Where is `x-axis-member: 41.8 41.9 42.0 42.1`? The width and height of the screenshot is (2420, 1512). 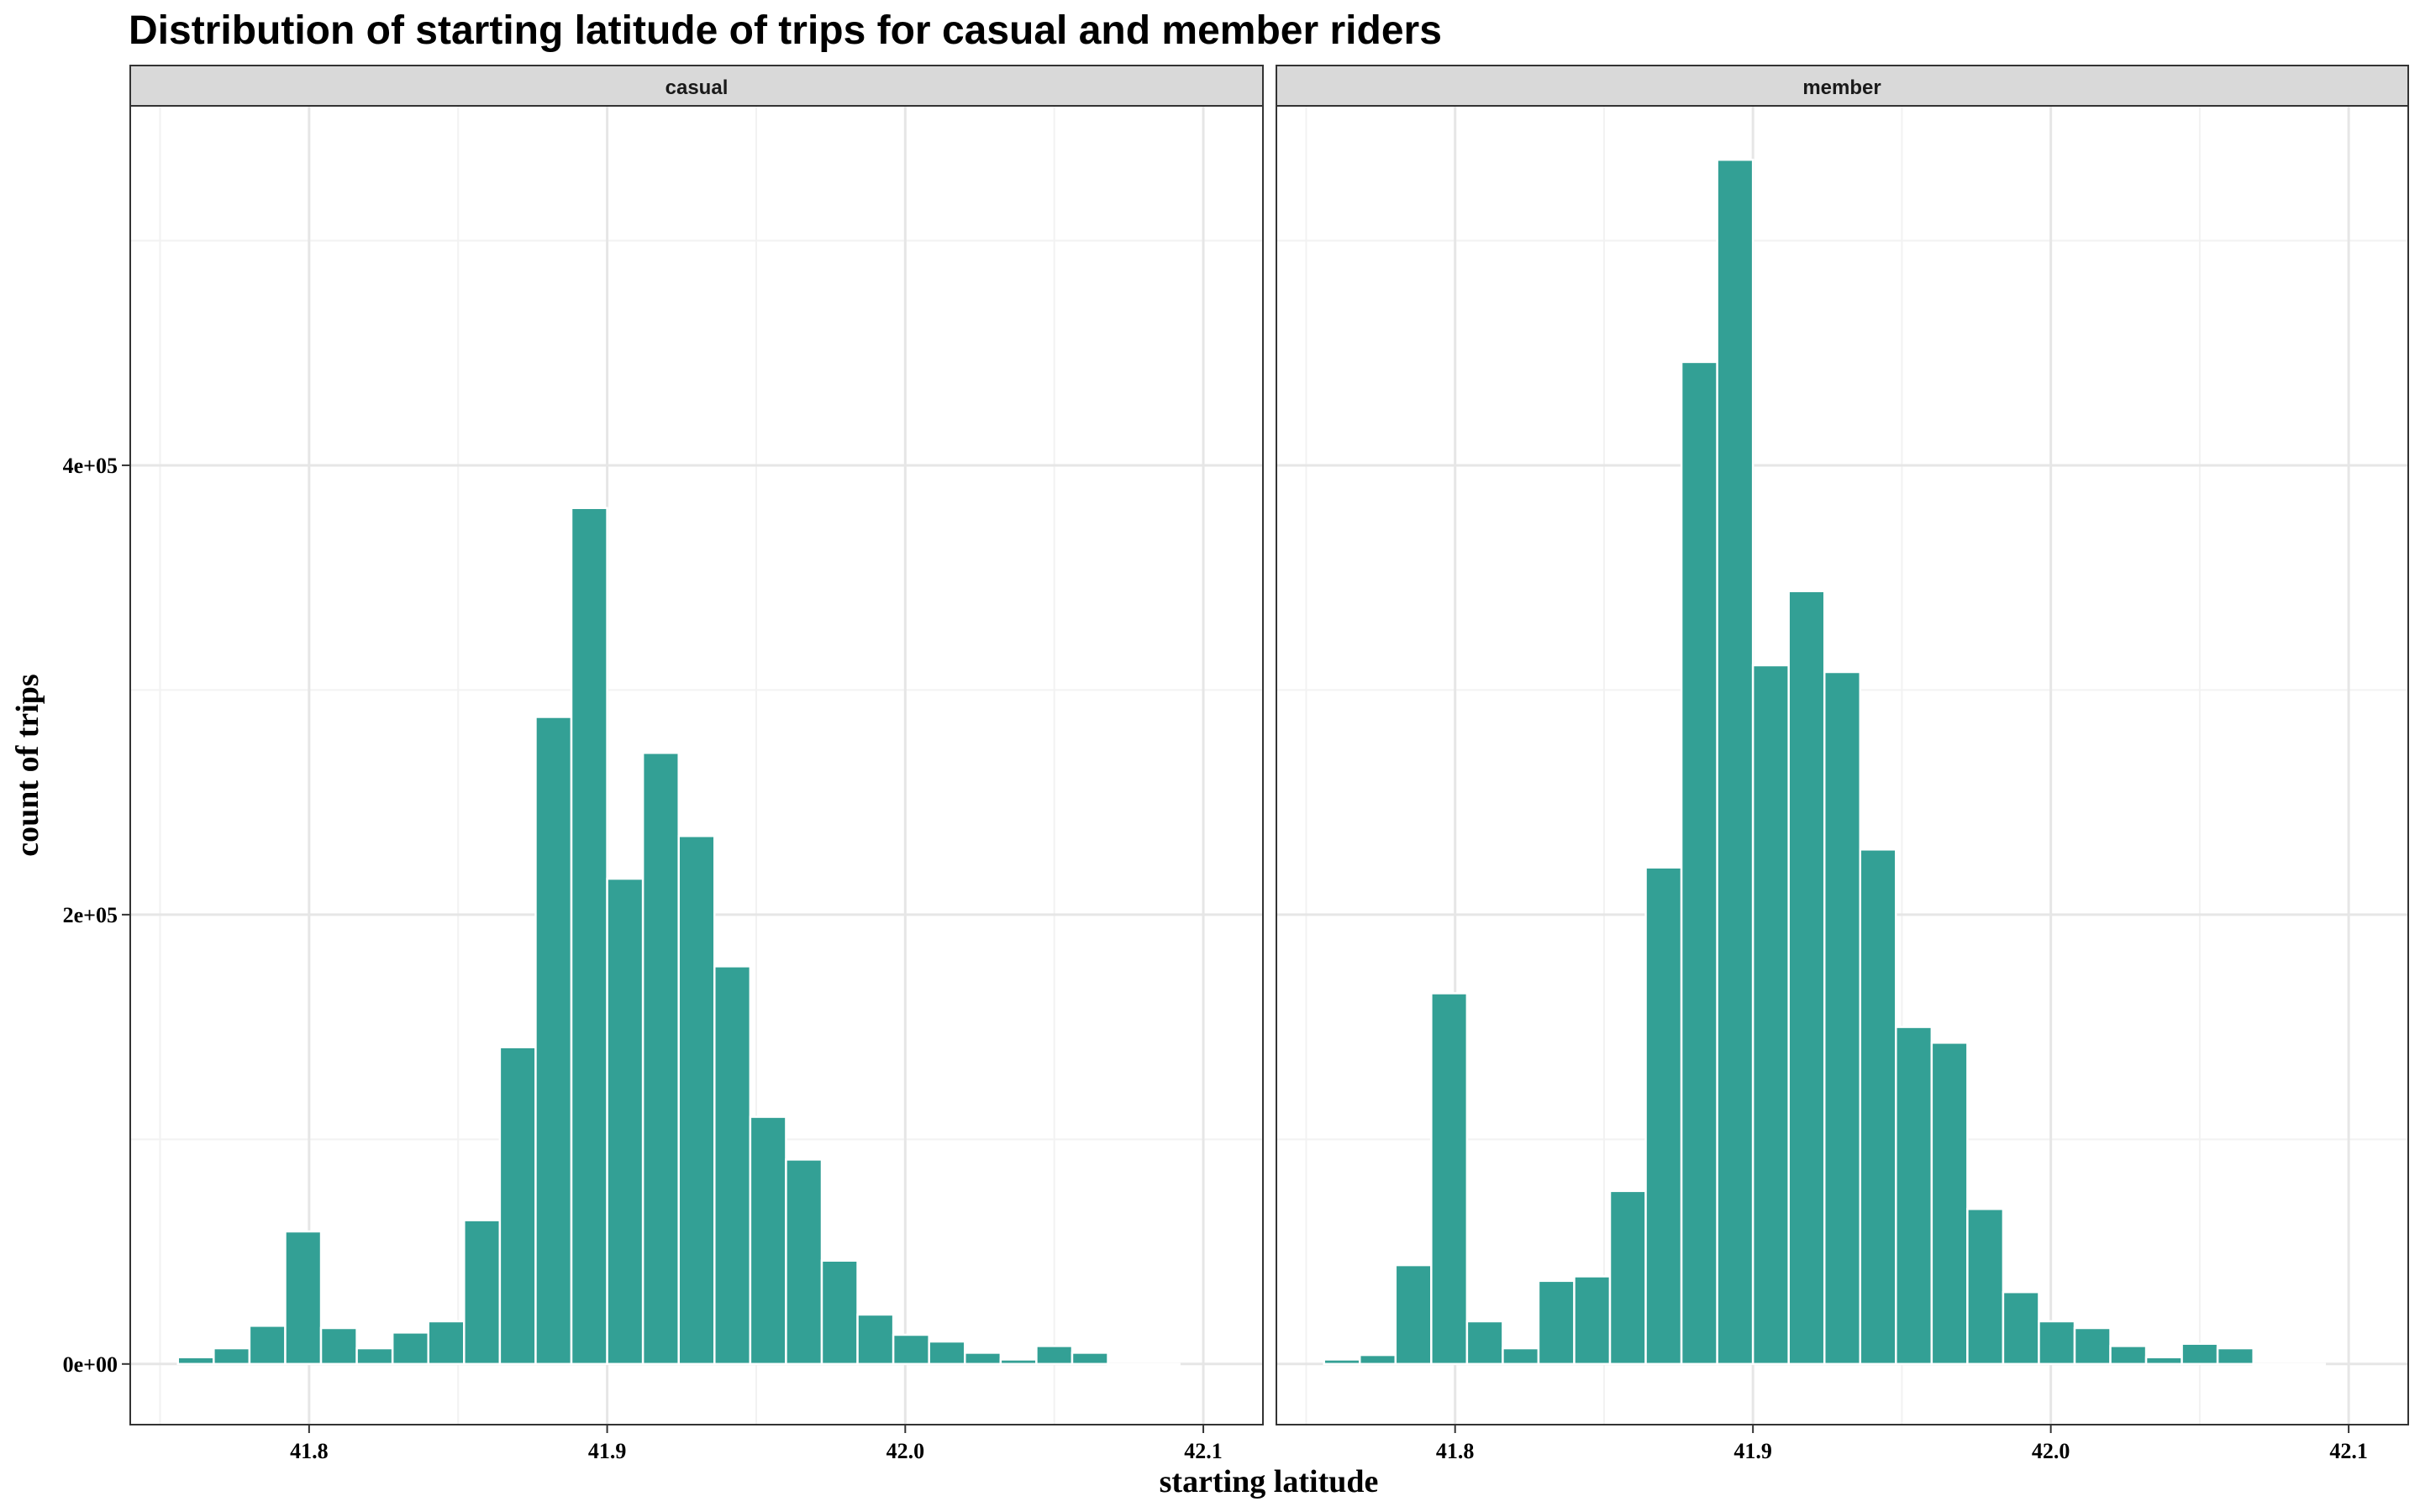 x-axis-member: 41.8 41.9 42.0 42.1 is located at coordinates (1902, 1444).